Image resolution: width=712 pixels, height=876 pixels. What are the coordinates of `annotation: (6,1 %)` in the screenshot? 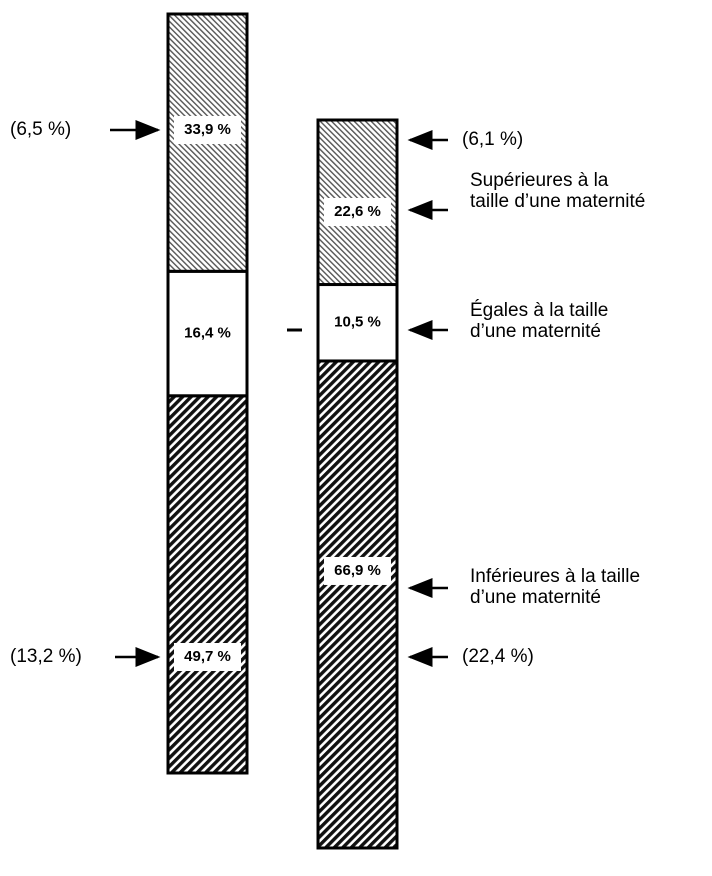 It's located at (492, 139).